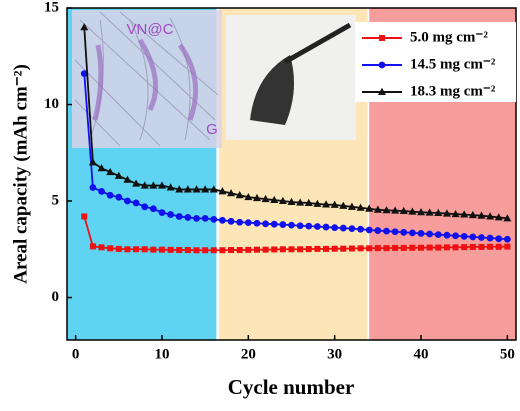 This screenshot has width=520, height=411. What do you see at coordinates (507, 354) in the screenshot?
I see `x-tick-label: 50` at bounding box center [507, 354].